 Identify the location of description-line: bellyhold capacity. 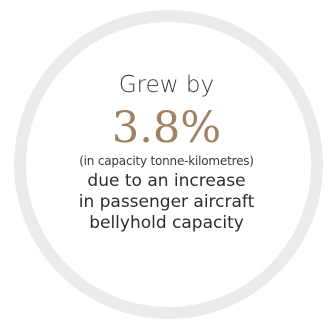
(166, 223).